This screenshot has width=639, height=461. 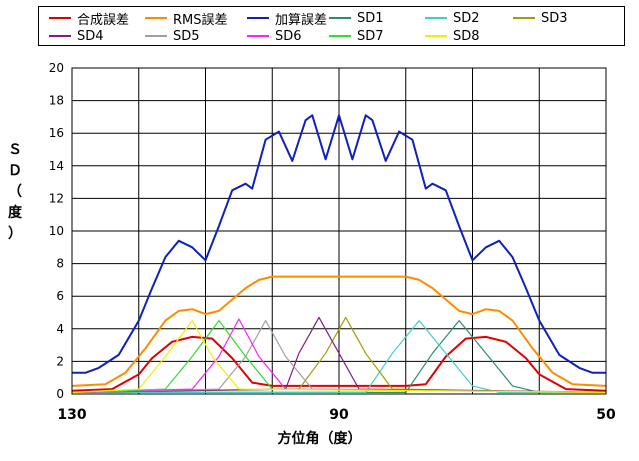 I want to click on y-tick-labels: 0 2 4 6 8 10 12 14 16 18 20, so click(x=56, y=231).